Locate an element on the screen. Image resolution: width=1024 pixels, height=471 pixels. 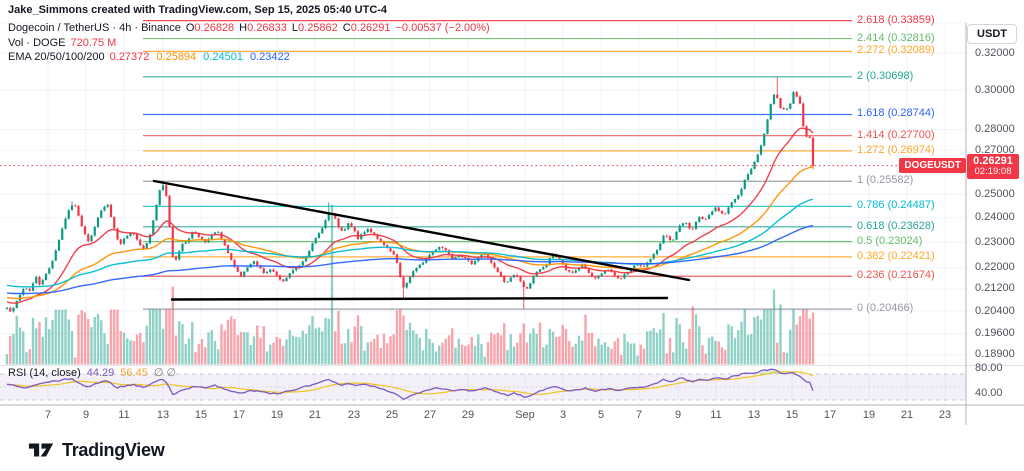
symbol-price-badge: DOGEUSDT is located at coordinates (932, 165).